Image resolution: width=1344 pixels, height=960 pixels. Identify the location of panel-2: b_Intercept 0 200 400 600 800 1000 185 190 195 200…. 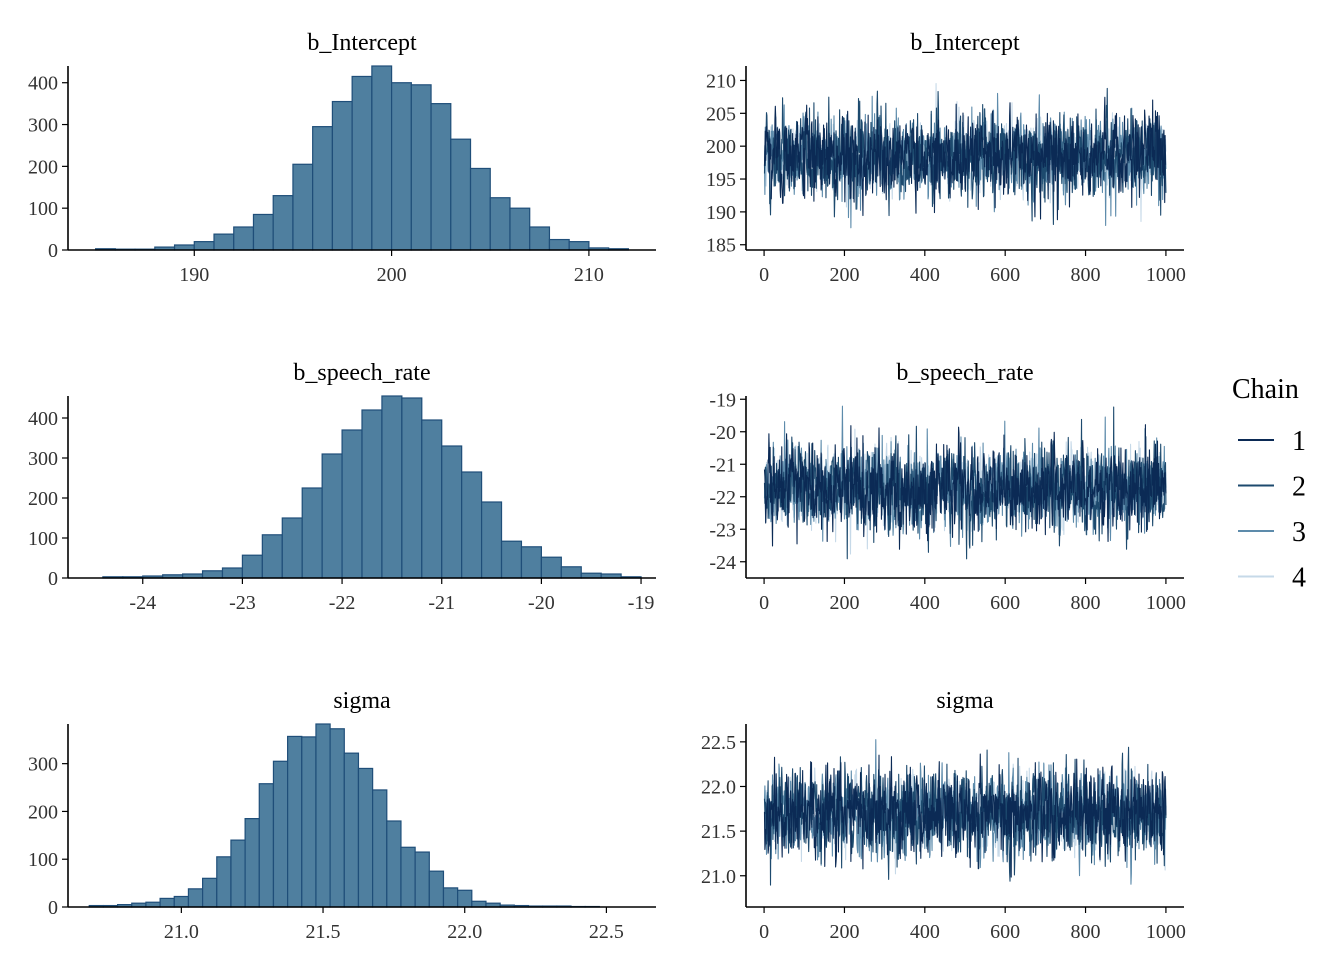
(946, 158).